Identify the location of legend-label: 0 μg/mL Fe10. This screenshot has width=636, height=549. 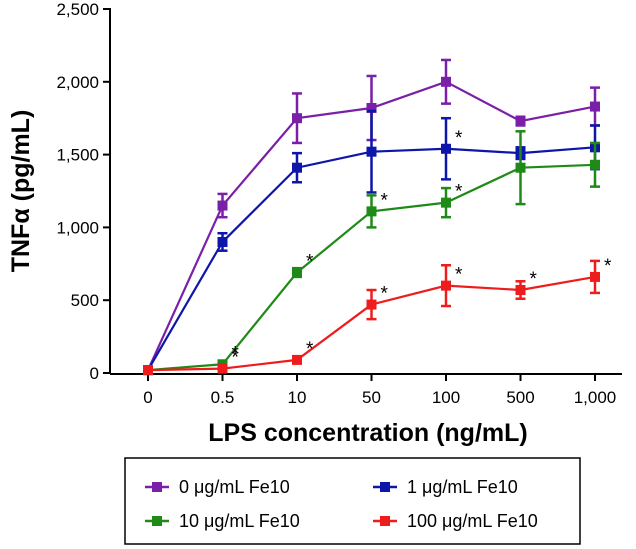
(234, 487).